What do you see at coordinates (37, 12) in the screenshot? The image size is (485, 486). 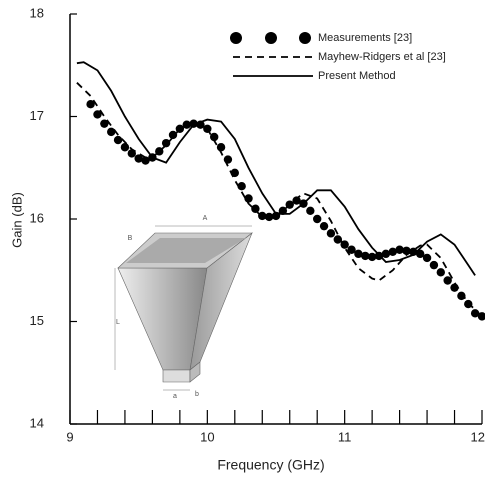 I see `y-tick-label: 18` at bounding box center [37, 12].